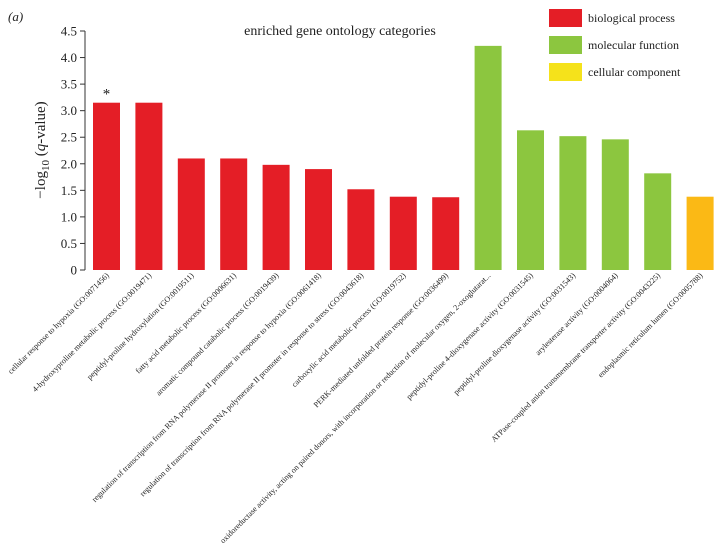 The width and height of the screenshot is (720, 559). Describe the element at coordinates (74, 270) in the screenshot. I see `y-tick-label: 0` at that location.